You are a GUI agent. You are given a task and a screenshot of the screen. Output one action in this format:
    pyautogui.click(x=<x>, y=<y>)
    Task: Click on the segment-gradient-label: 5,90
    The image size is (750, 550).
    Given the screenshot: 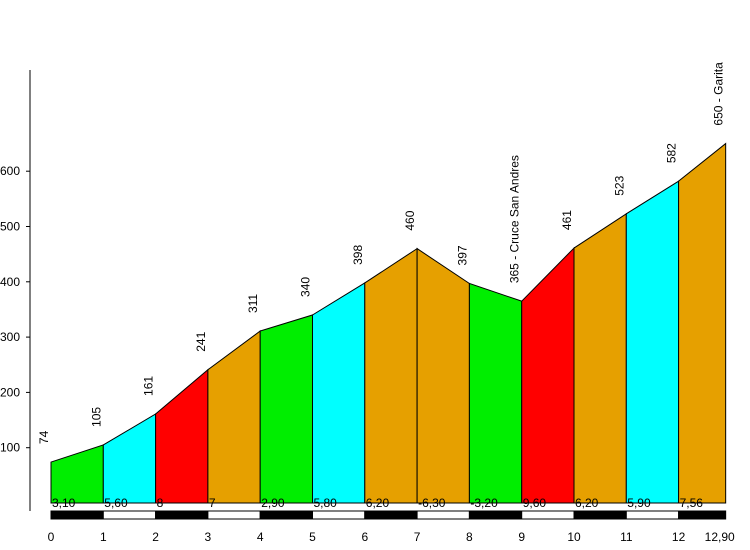 What is the action you would take?
    pyautogui.click(x=639, y=503)
    